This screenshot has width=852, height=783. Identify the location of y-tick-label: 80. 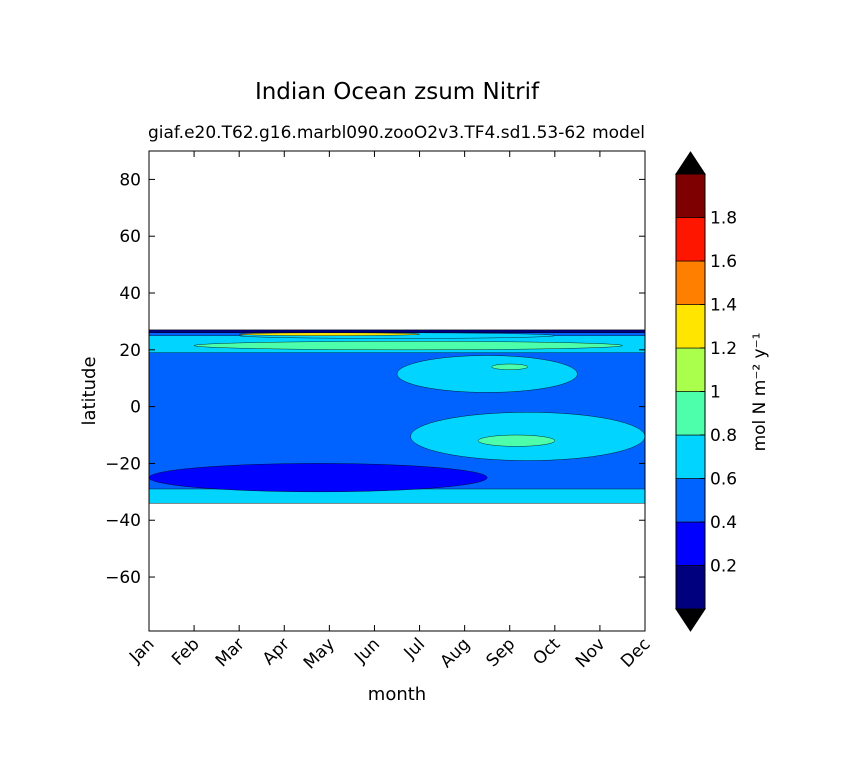
(130, 180).